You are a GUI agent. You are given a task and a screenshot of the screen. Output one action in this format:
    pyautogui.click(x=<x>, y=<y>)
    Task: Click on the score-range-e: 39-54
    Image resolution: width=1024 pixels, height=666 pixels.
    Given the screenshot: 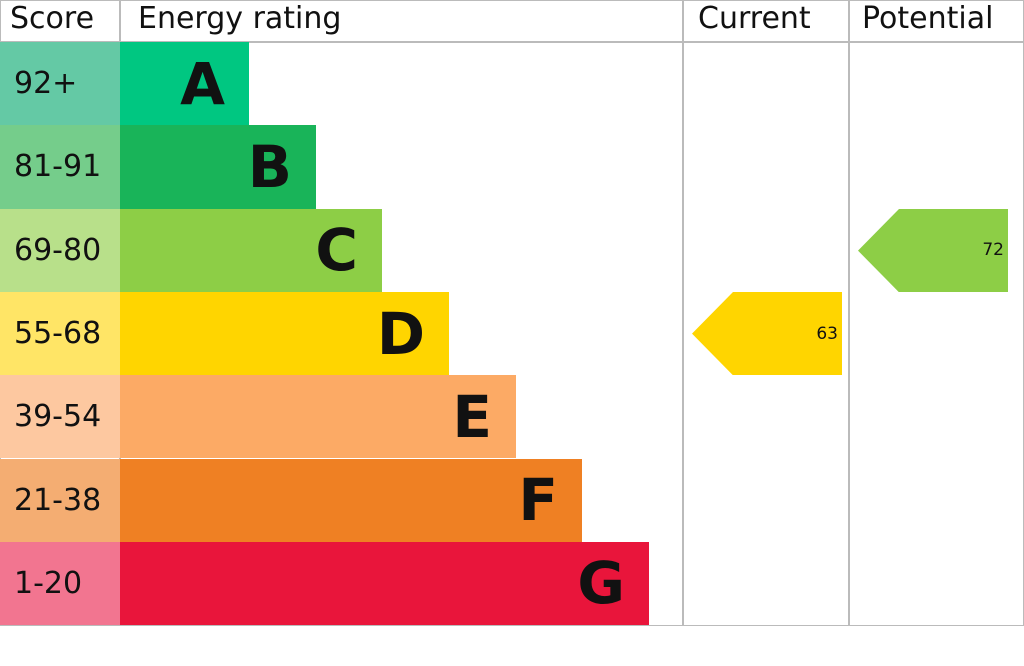 What is the action you would take?
    pyautogui.click(x=60, y=417)
    